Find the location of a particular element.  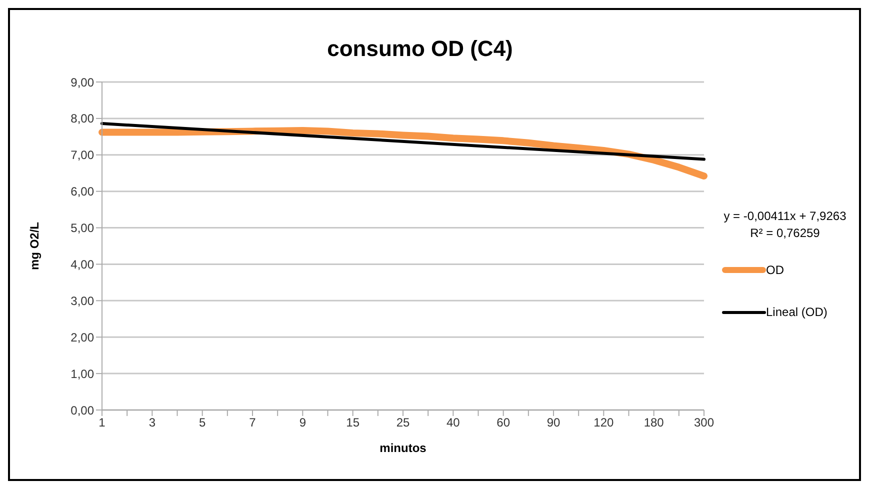

y-tick-label: 8,00 is located at coordinates (82, 119).